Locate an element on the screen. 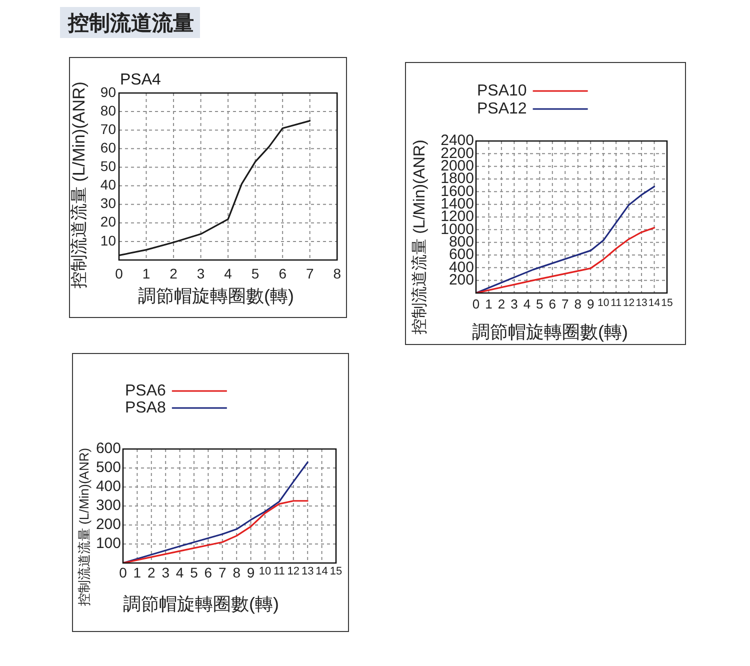 This screenshot has width=750, height=666. y-tick-label: 50 is located at coordinates (108, 166).